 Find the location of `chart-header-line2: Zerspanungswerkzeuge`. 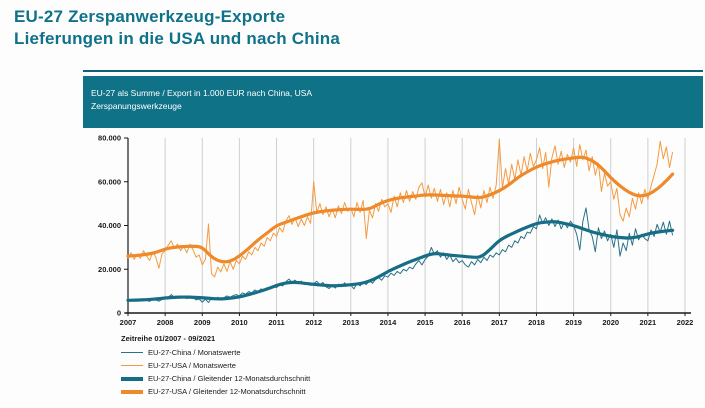

chart-header-line2: Zerspanungswerkzeuge is located at coordinates (136, 106).